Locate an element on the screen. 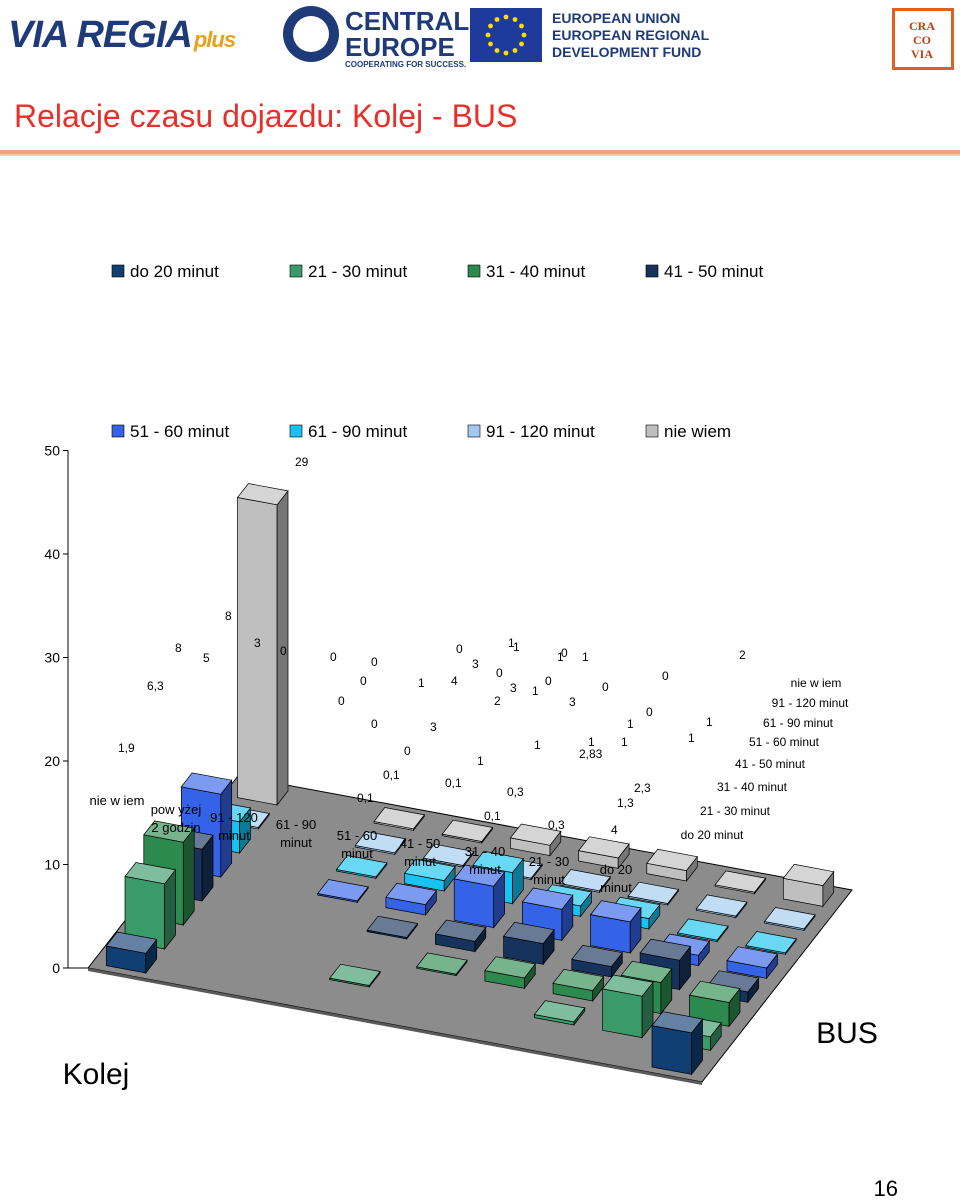 The height and width of the screenshot is (1202, 960). kolej-tick-label: 91 - 120 is located at coordinates (234, 817).